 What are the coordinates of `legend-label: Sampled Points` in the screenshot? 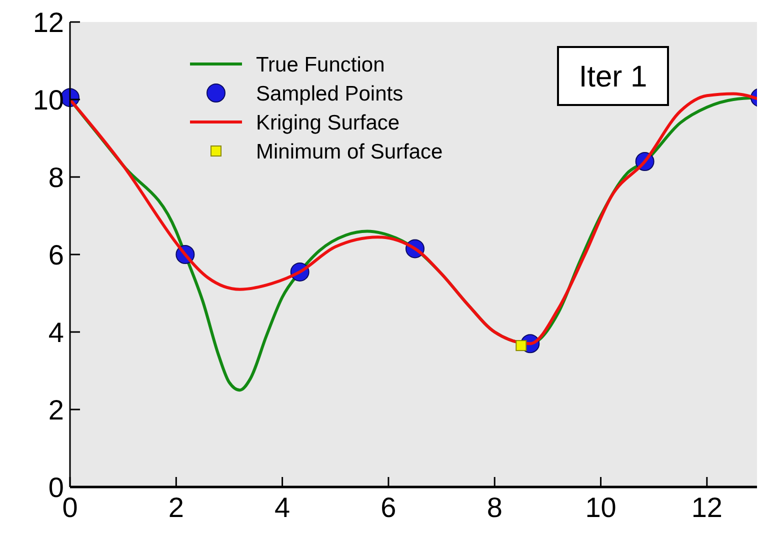 It's located at (330, 94).